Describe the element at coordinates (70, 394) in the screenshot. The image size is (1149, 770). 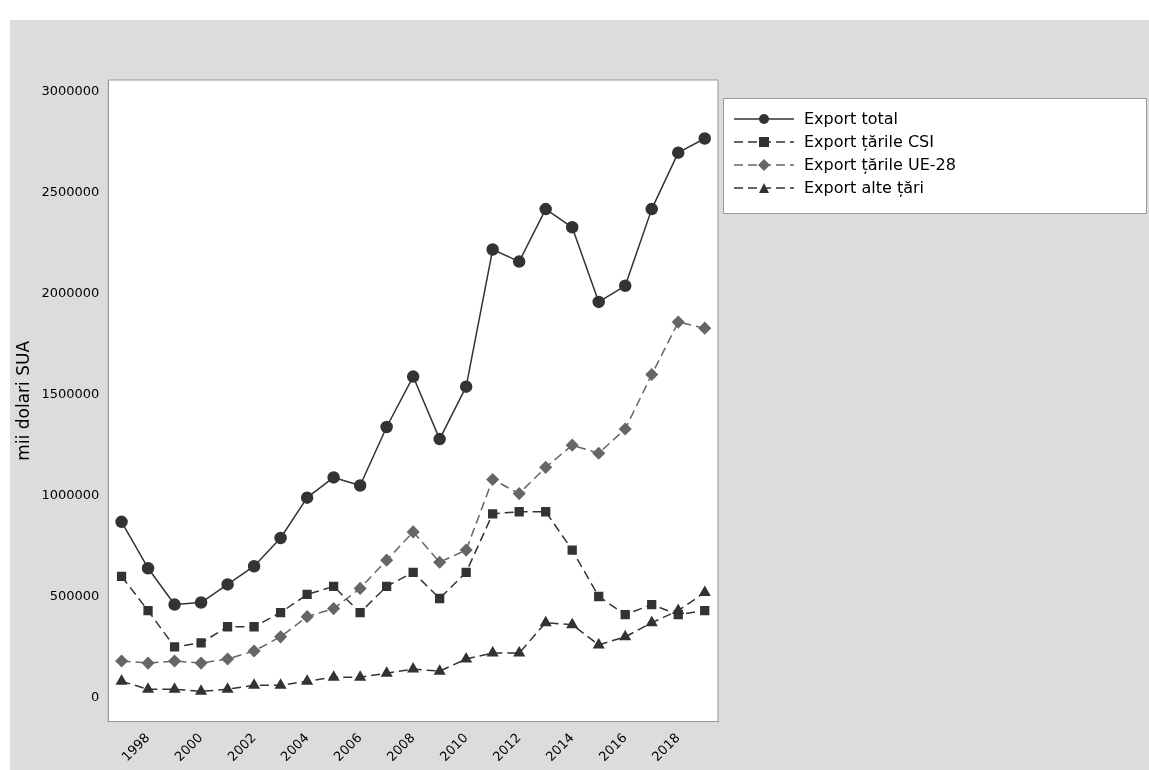
I see `y-tick-label: 1500000` at that location.